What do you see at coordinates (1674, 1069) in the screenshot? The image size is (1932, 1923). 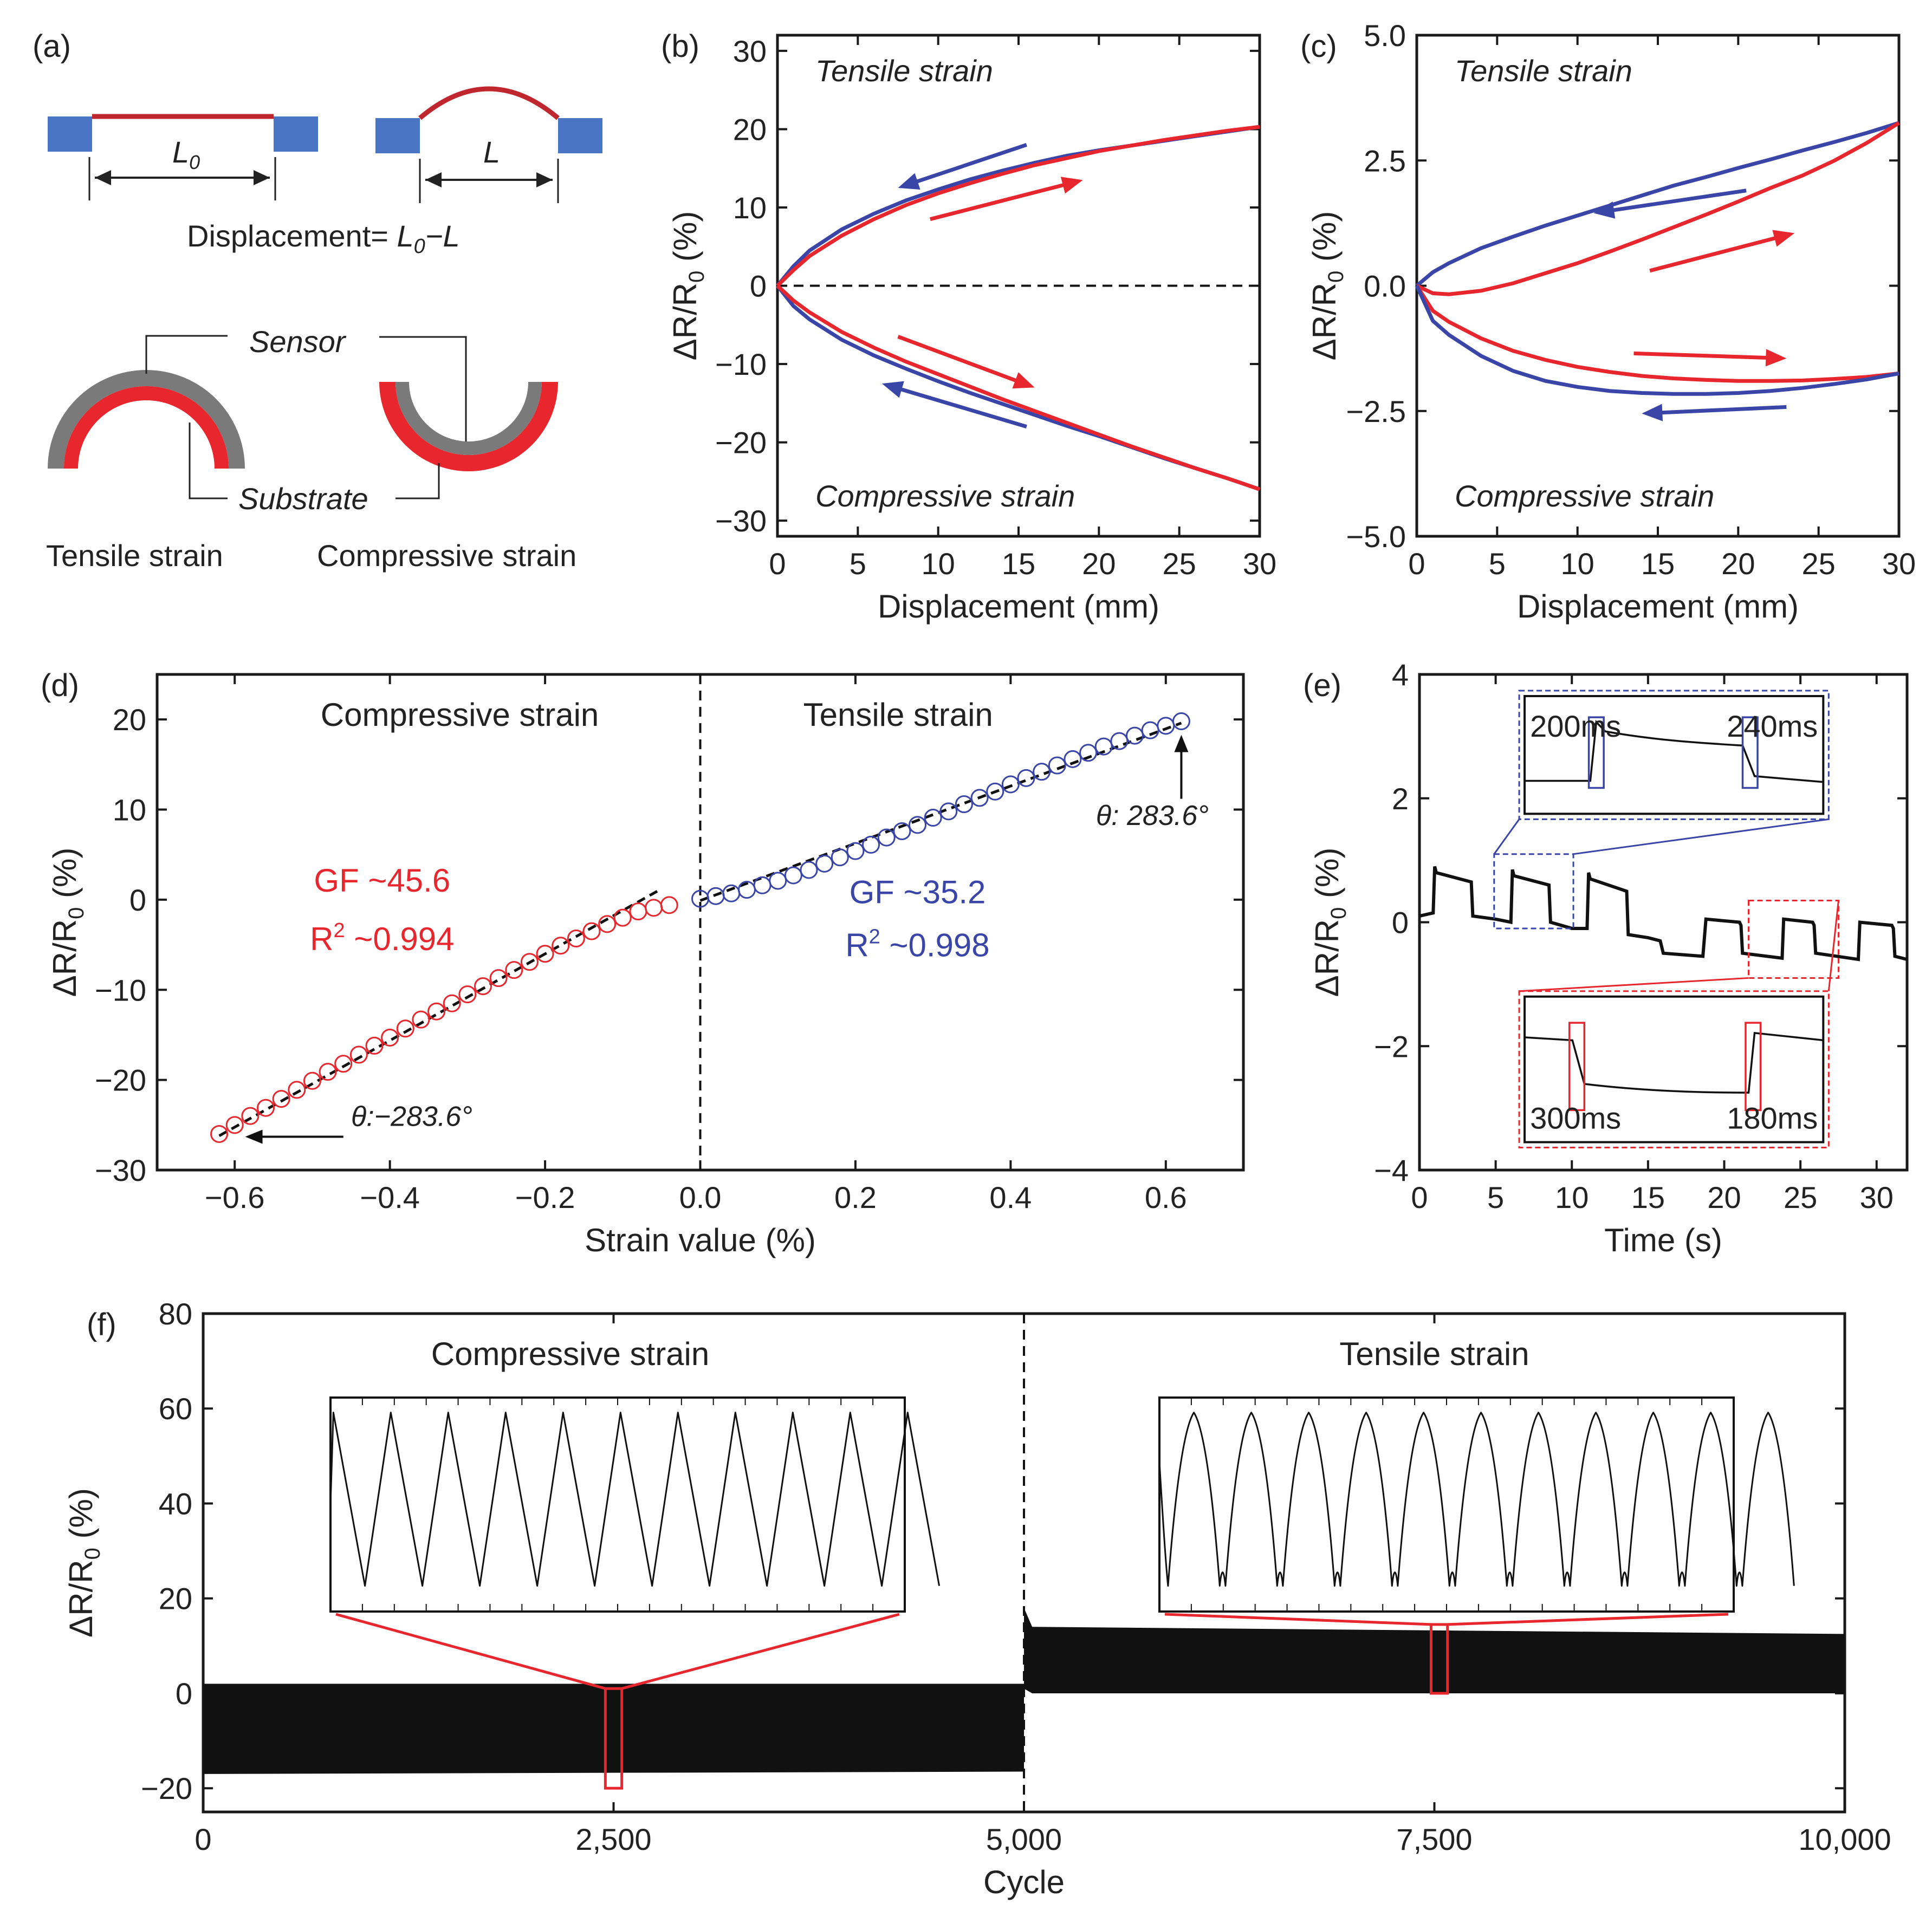 I see `fall-inset-frame` at bounding box center [1674, 1069].